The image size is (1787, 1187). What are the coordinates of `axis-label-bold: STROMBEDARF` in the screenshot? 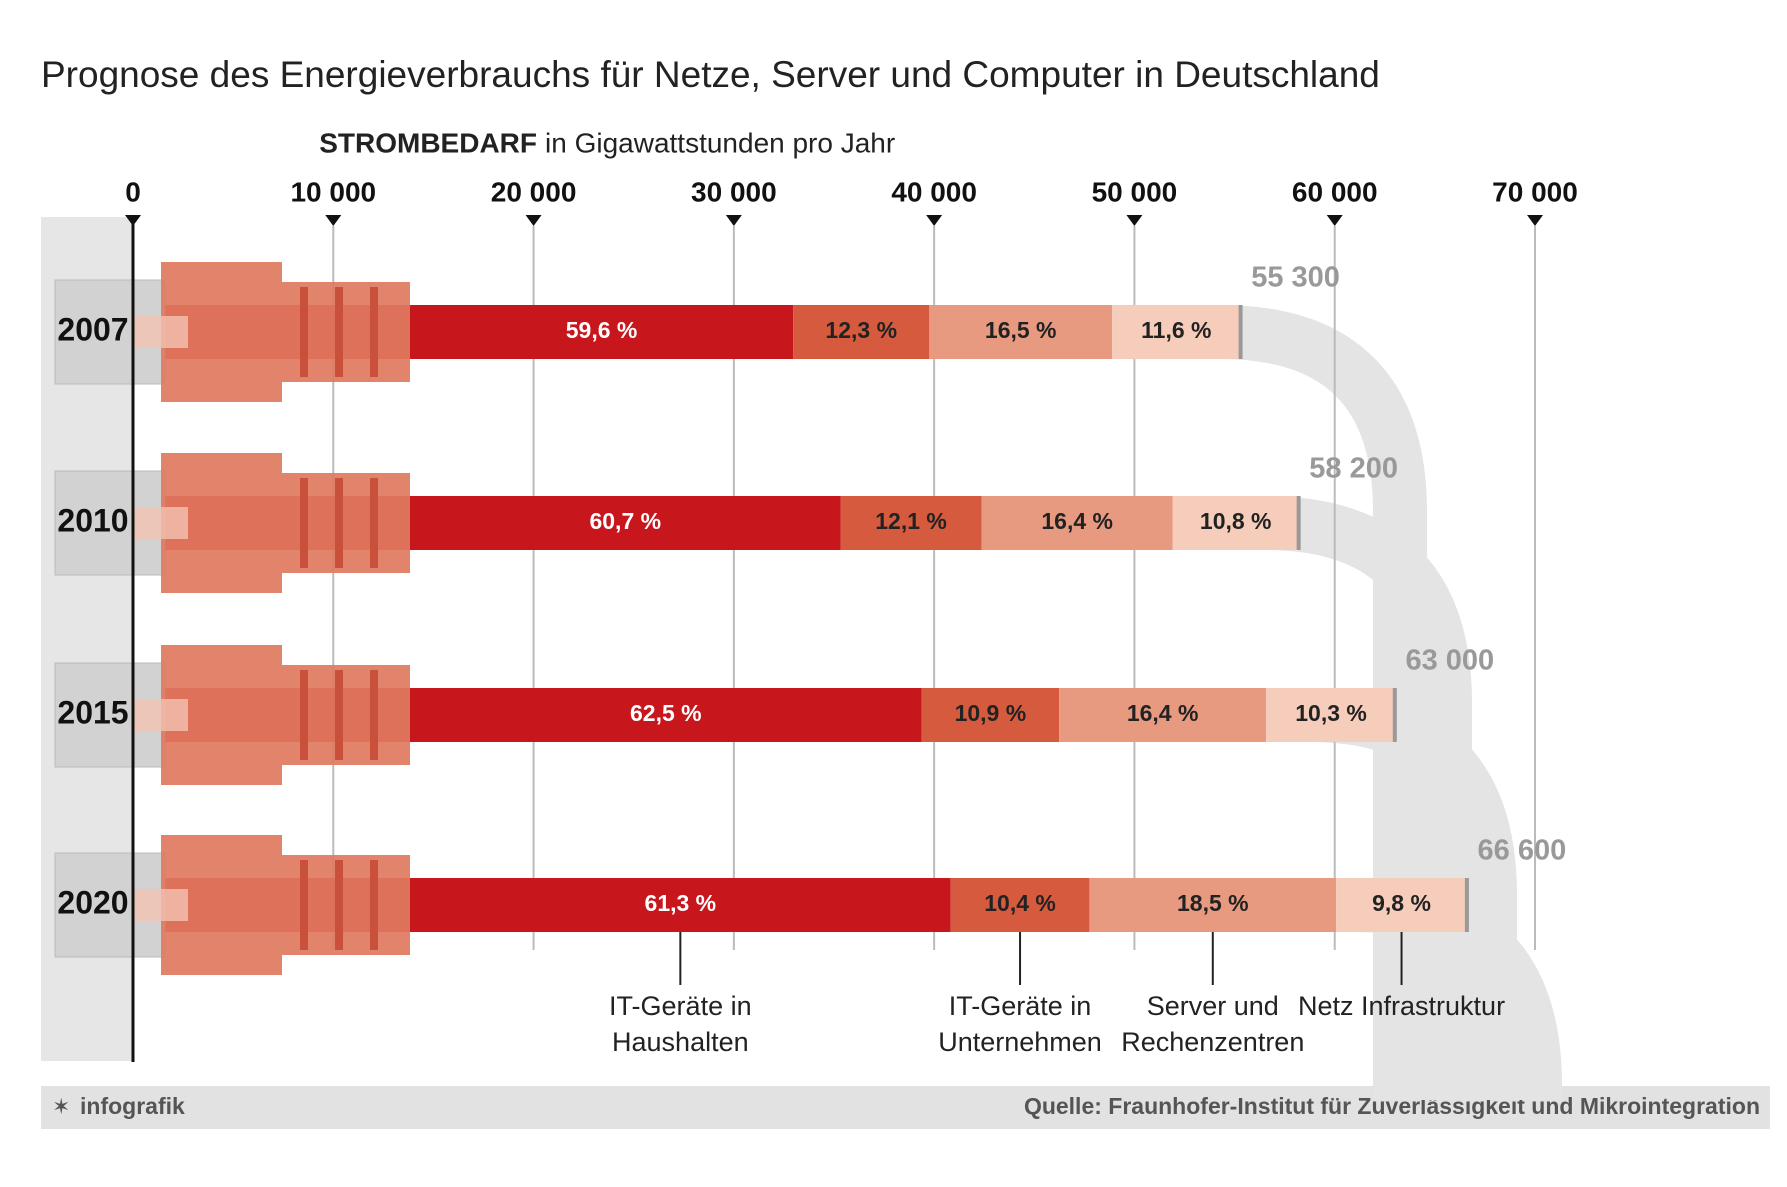 It's located at (428, 142).